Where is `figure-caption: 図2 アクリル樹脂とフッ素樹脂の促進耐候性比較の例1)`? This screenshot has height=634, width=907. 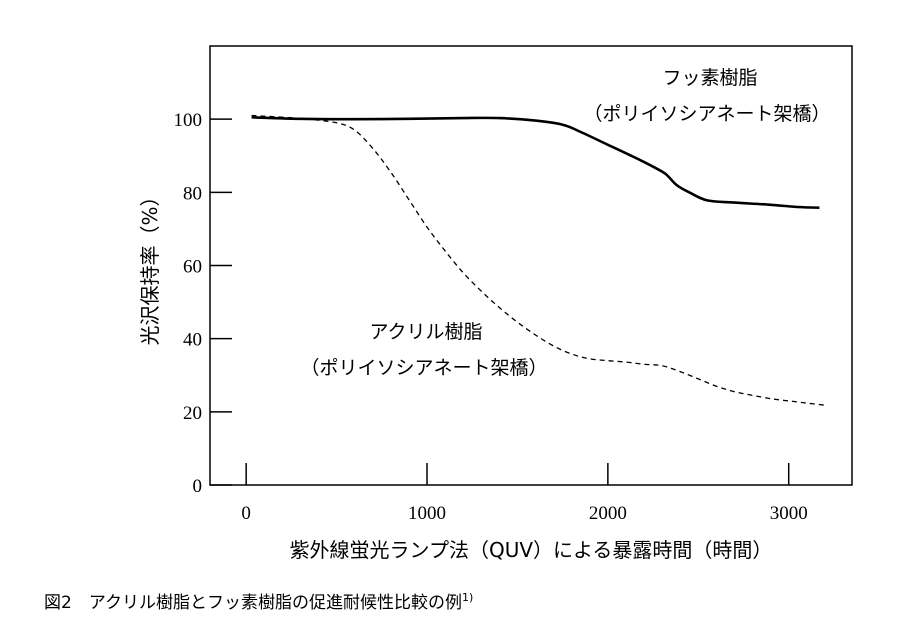 figure-caption: 図2 アクリル樹脂とフッ素樹脂の促進耐候性比較の例1) is located at coordinates (258, 600).